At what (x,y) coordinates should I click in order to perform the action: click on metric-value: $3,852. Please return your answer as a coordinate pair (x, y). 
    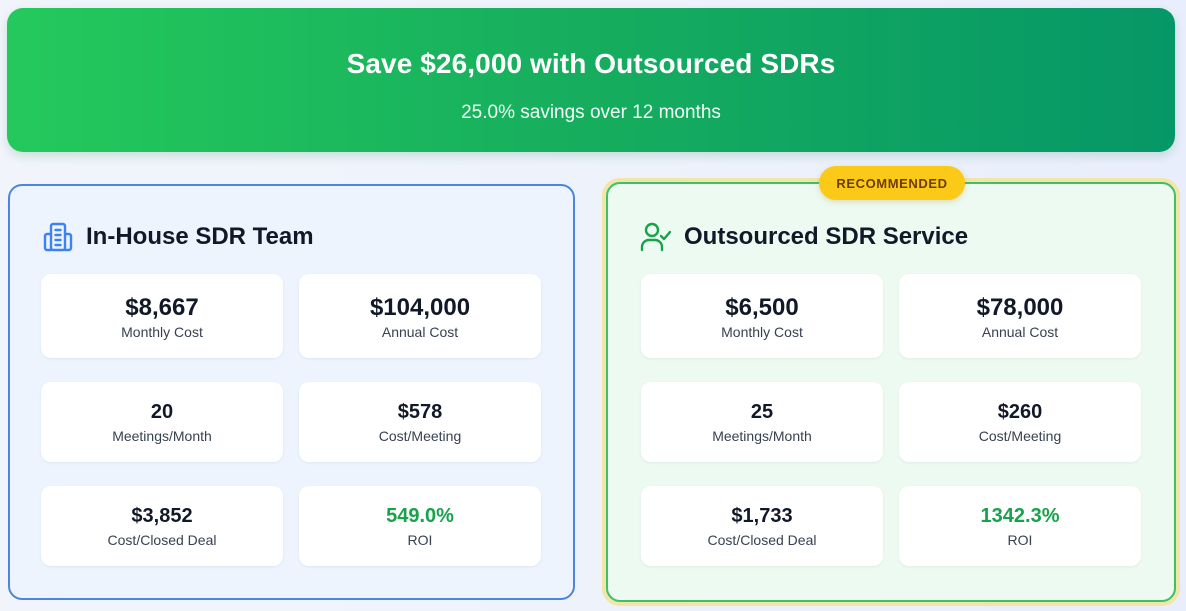
    Looking at the image, I should click on (162, 516).